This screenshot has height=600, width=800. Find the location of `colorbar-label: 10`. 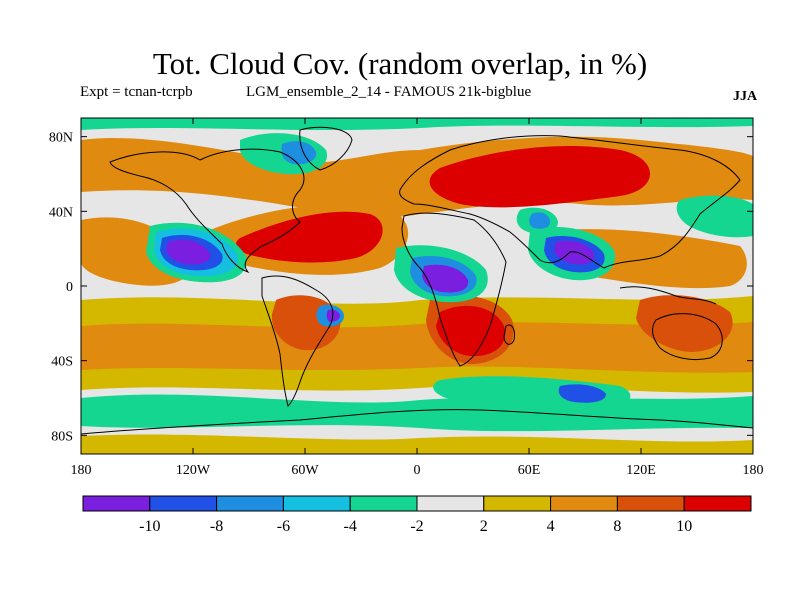

colorbar-label: 10 is located at coordinates (684, 526).